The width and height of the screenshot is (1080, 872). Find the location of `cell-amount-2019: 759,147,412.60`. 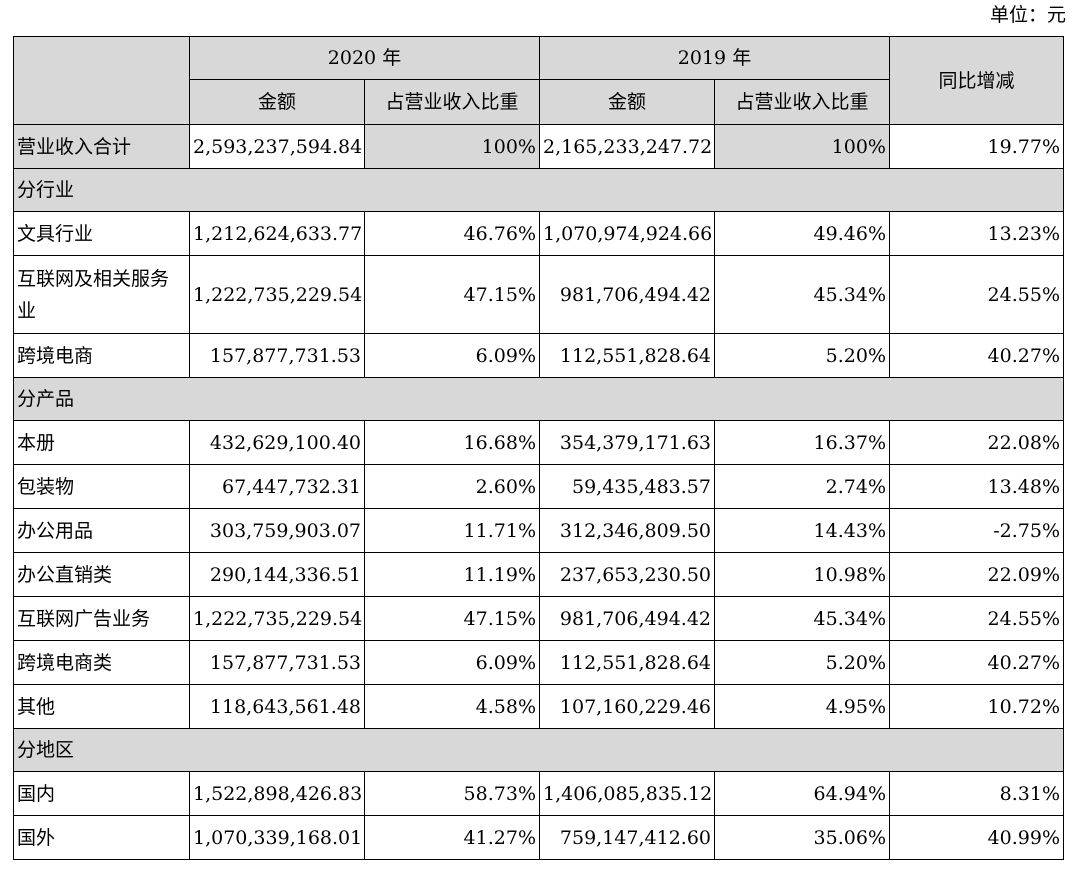

cell-amount-2019: 759,147,412.60 is located at coordinates (627, 837).